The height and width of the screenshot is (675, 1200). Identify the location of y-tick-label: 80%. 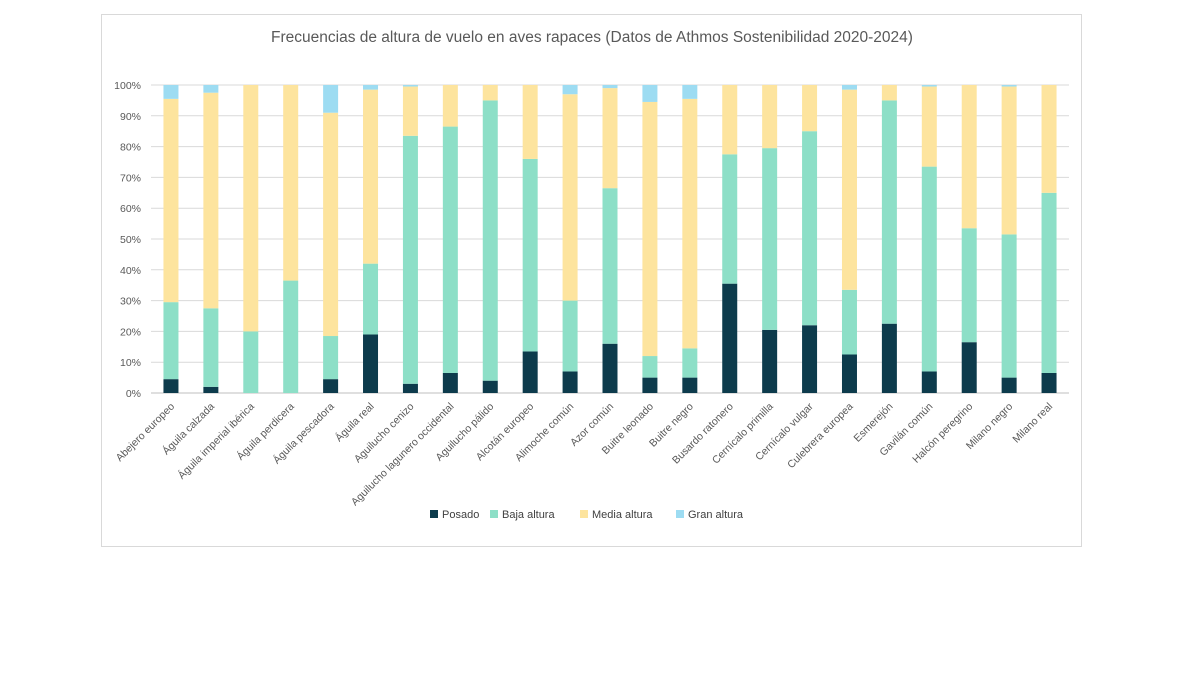
(130, 148).